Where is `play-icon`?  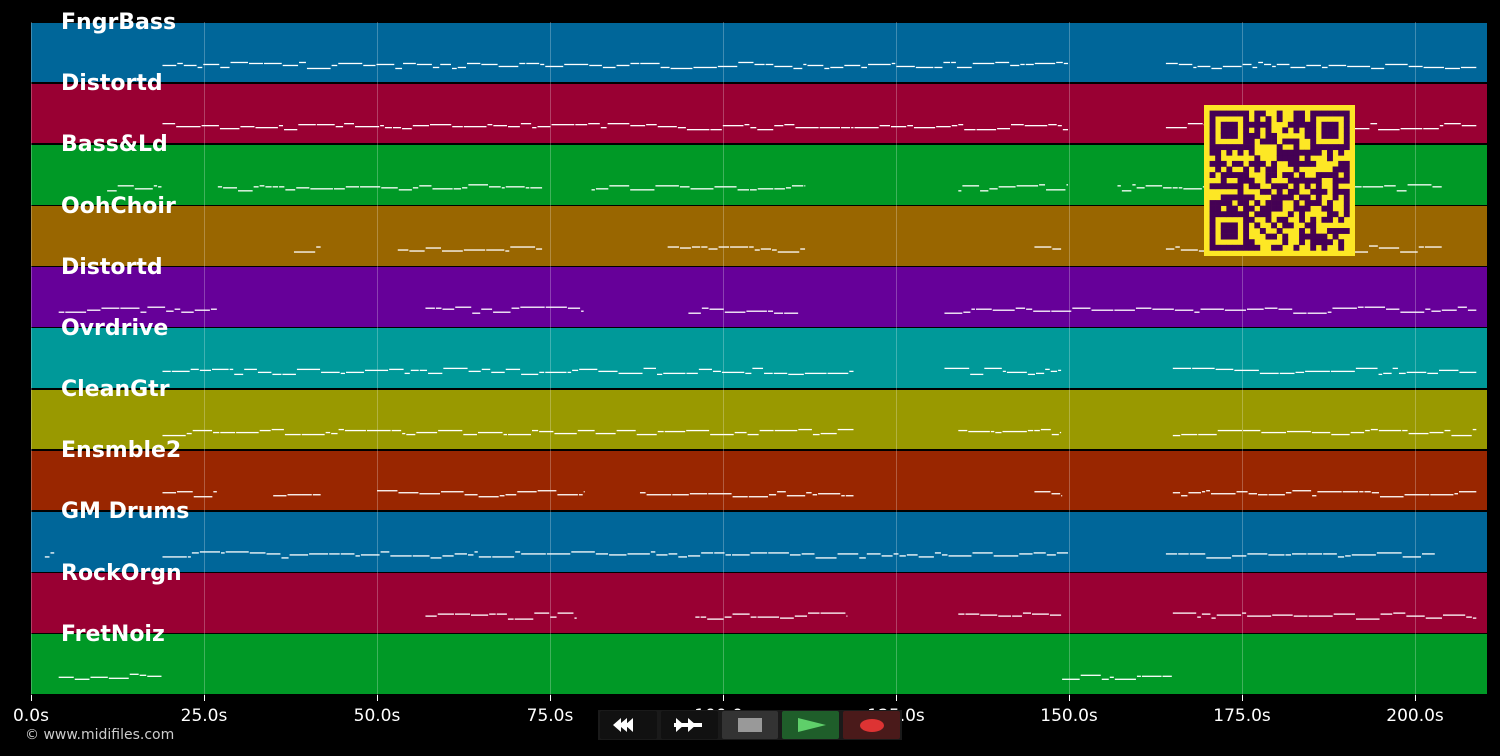
play-icon is located at coordinates (811, 725).